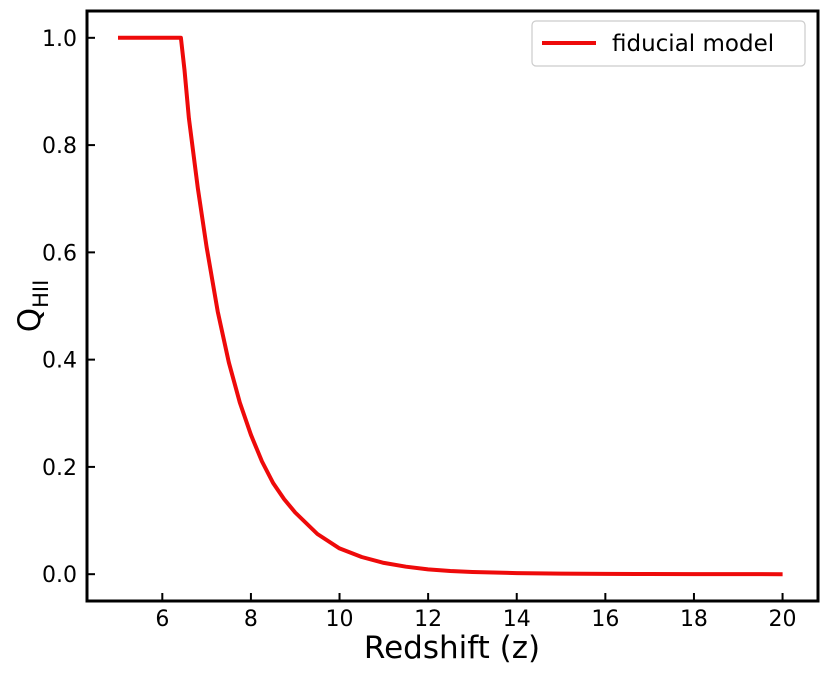 The width and height of the screenshot is (830, 680). What do you see at coordinates (428, 619) in the screenshot?
I see `x-tick-label: 12` at bounding box center [428, 619].